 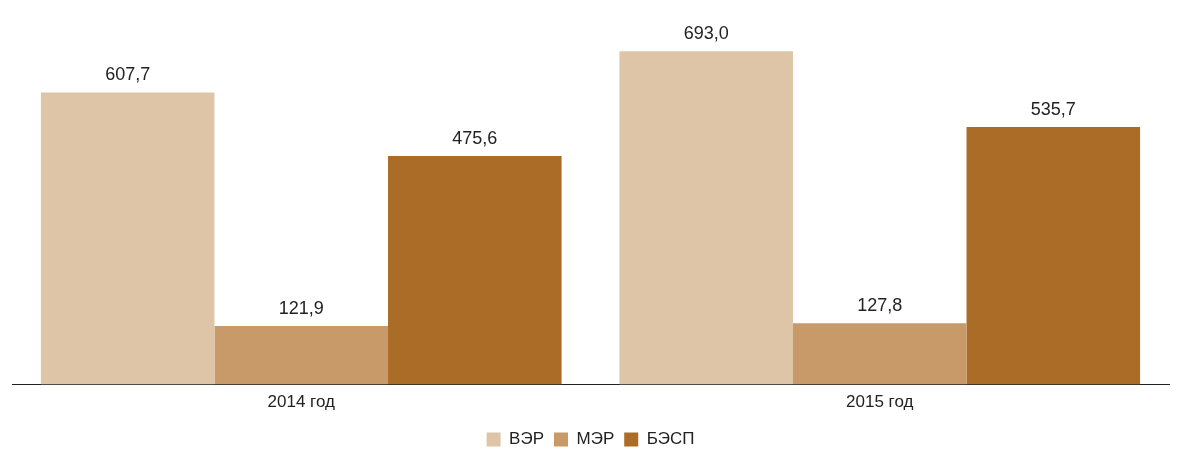 I want to click on legend-label: ВЭР, so click(x=527, y=439).